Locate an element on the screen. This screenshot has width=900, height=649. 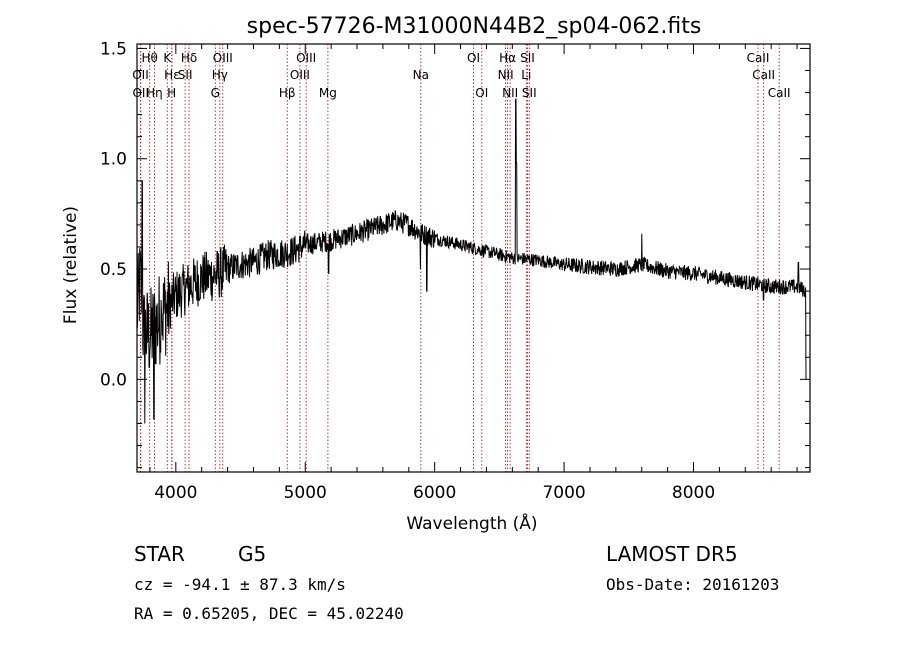
y-axis-label: Flux (relative) is located at coordinates (71, 265).